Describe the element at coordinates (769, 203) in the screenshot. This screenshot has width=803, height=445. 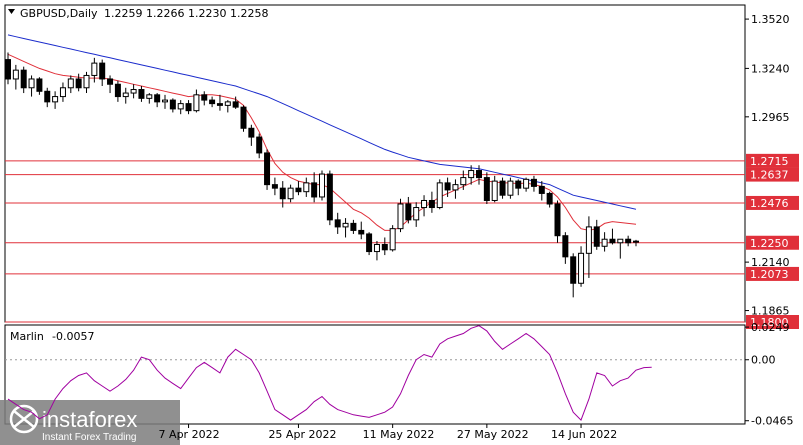
I see `level-label: 1.2476` at that location.